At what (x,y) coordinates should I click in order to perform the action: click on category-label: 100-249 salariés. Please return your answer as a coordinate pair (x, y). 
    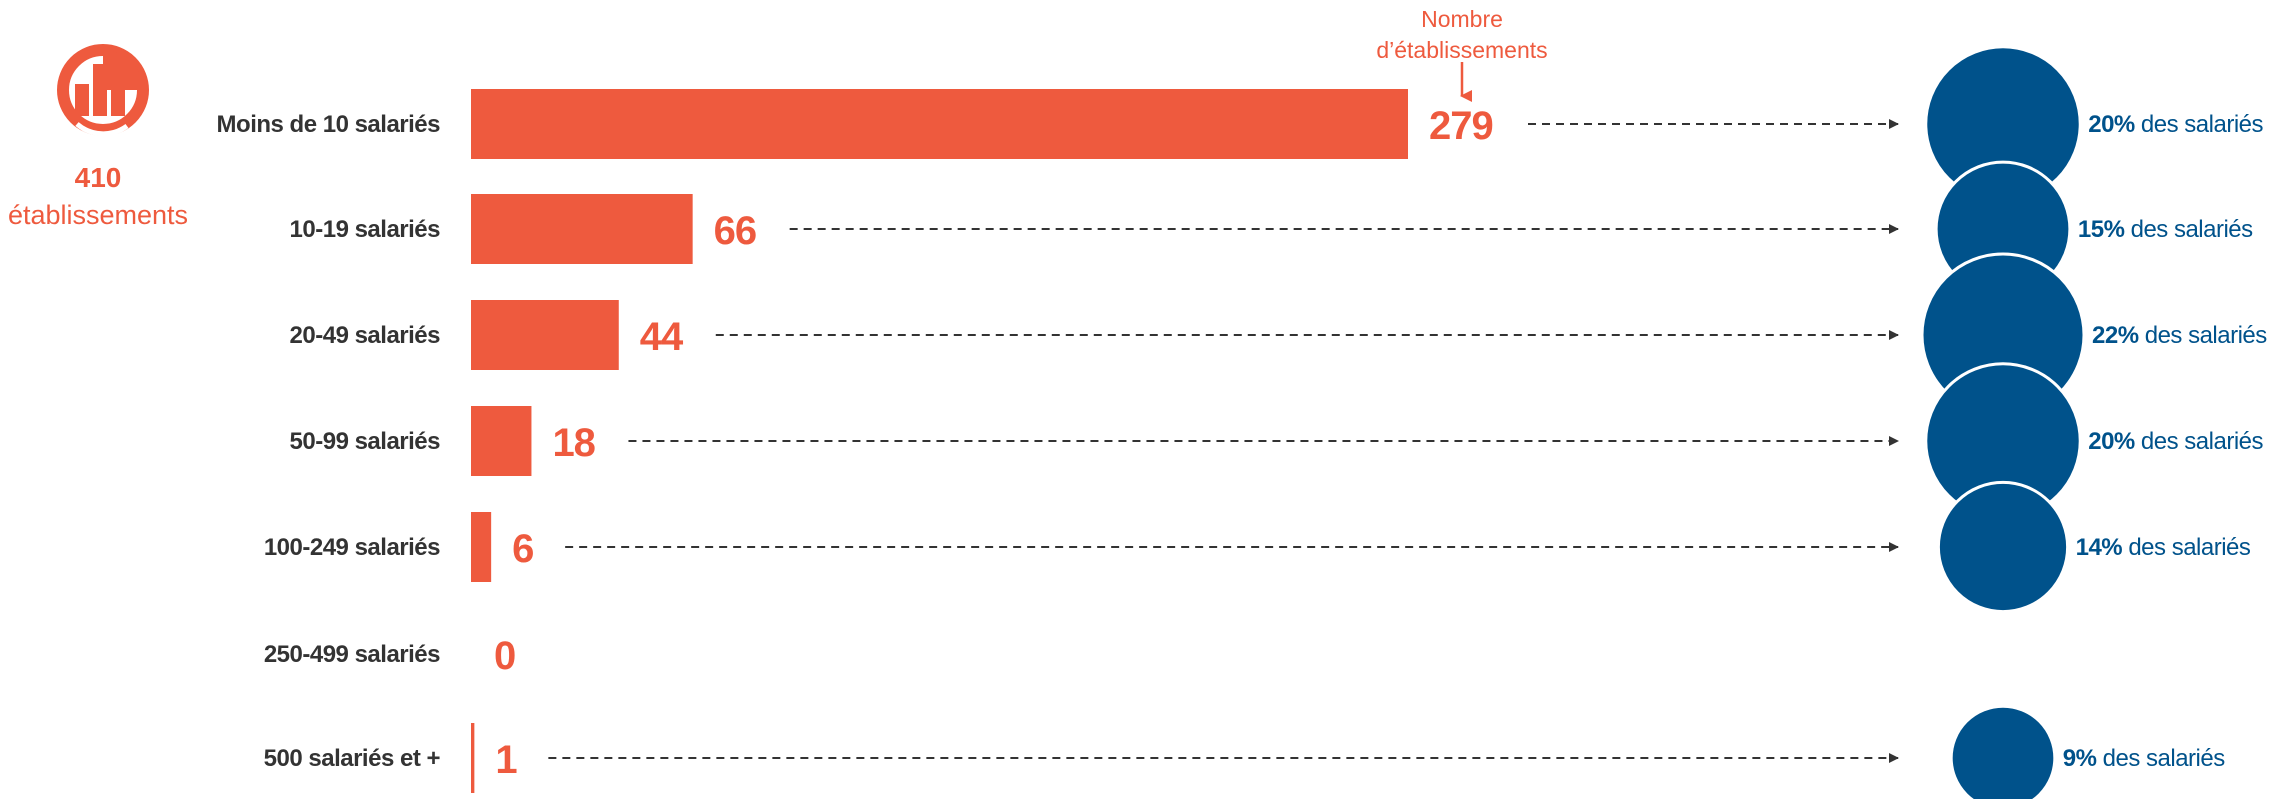
    Looking at the image, I should click on (352, 547).